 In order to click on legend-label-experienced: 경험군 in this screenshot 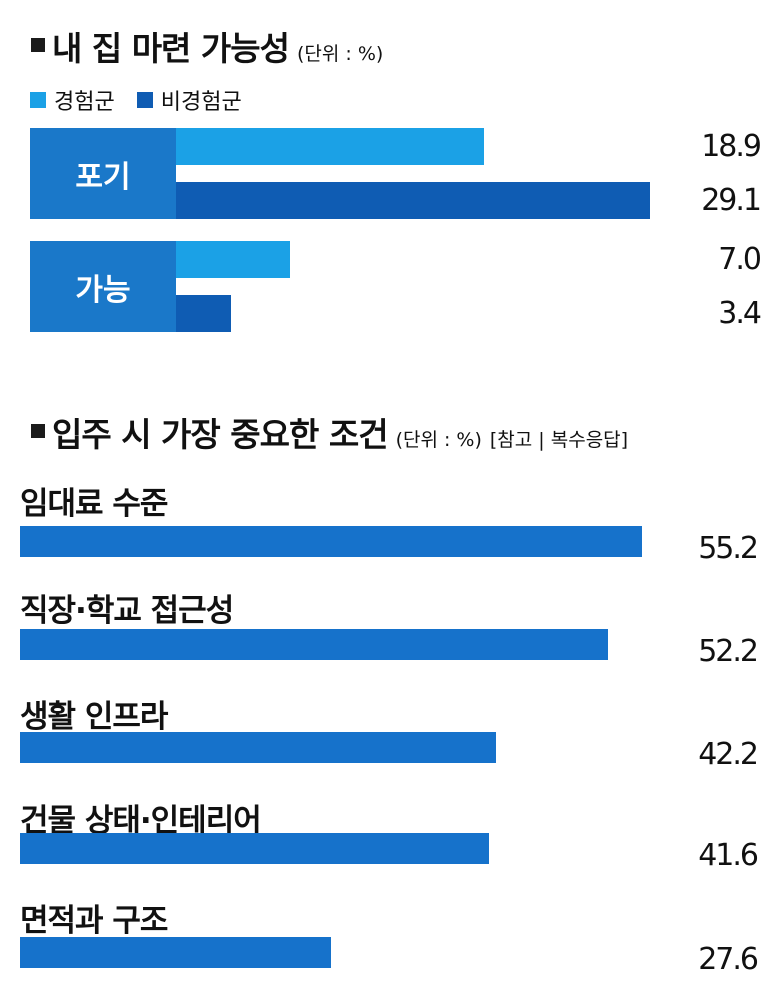, I will do `click(84, 102)`.